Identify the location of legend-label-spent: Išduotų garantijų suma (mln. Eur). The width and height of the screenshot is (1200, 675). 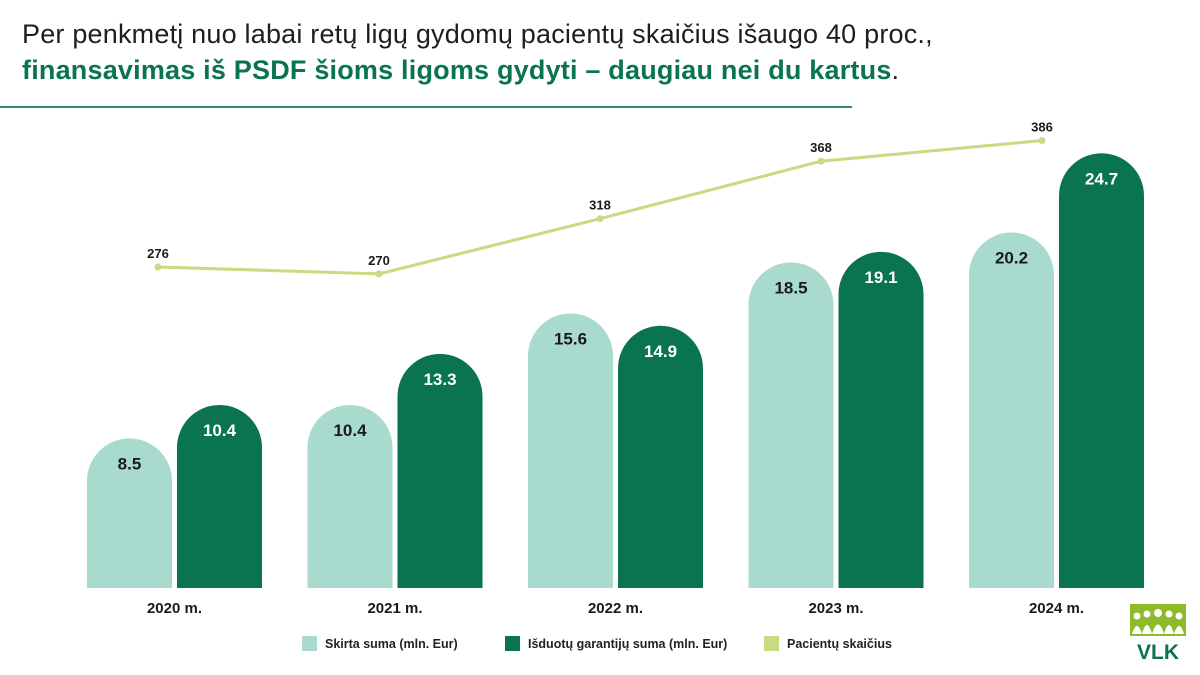
(628, 643).